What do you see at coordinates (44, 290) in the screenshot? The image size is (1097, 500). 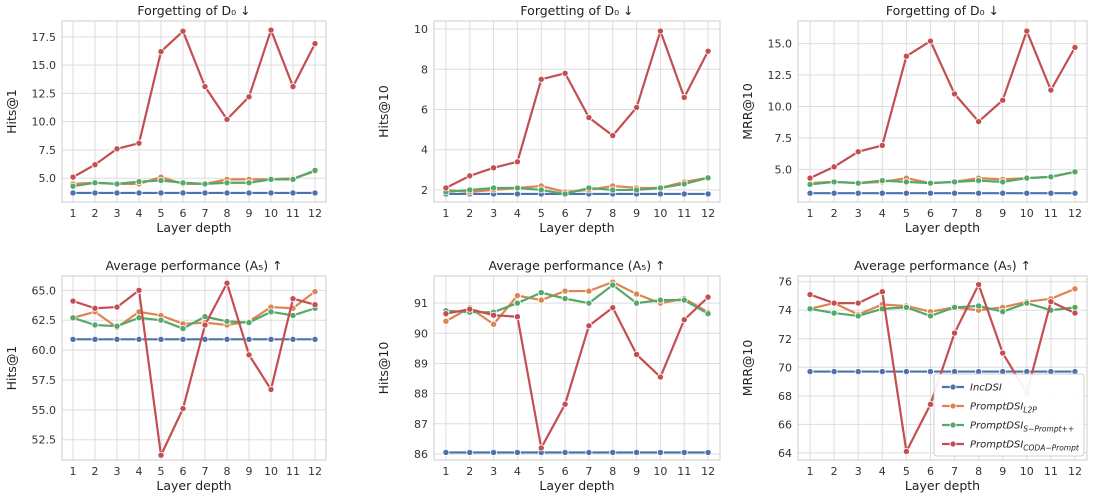 I see `y-tick-label: 65.0` at bounding box center [44, 290].